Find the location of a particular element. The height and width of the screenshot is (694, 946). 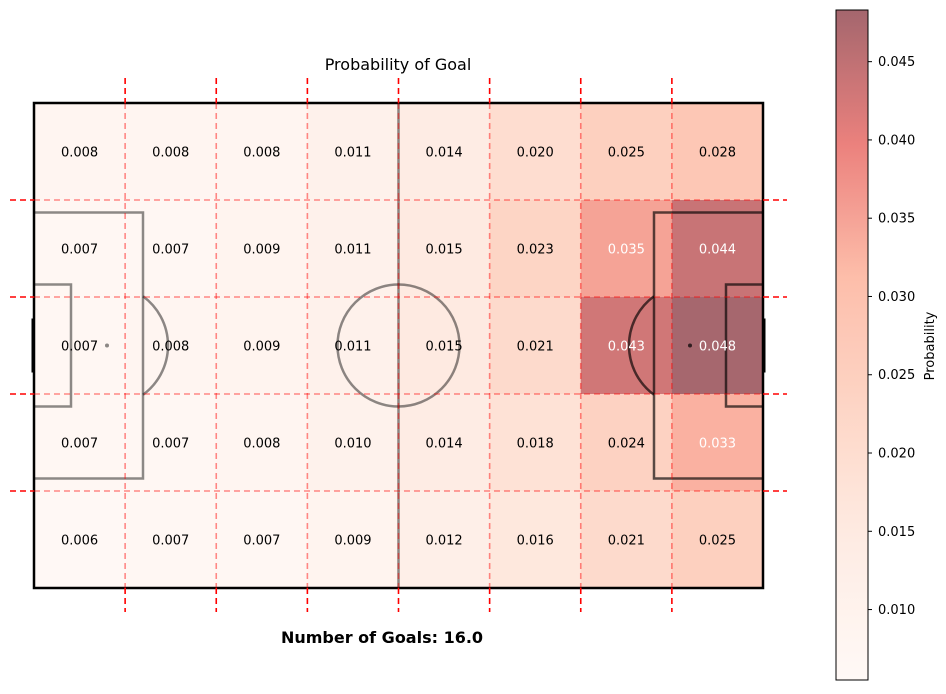

colorbar-tick-label: 0.035 is located at coordinates (896, 219).